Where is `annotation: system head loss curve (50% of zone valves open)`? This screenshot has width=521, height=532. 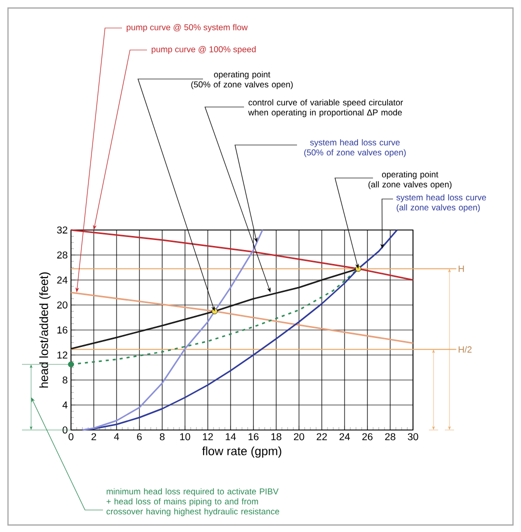
annotation: system head loss curve (50% of zone valves open) is located at coordinates (355, 148).